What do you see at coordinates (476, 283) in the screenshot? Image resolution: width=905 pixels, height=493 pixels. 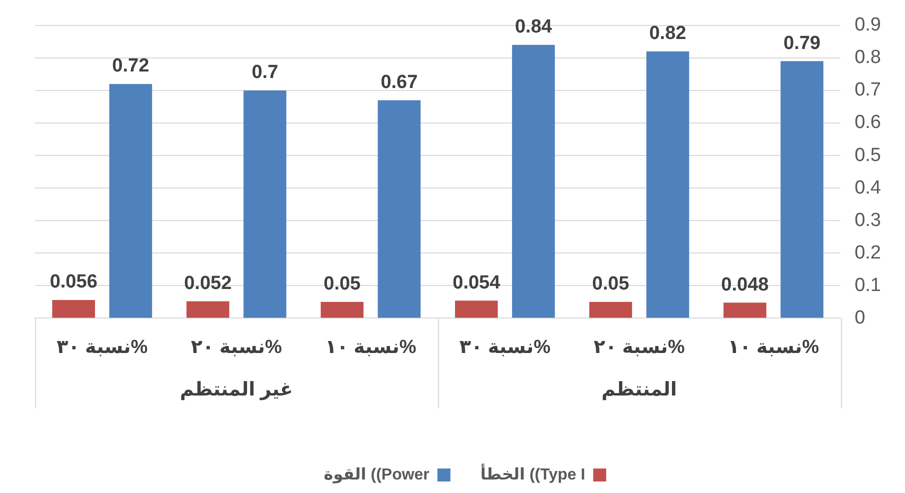 I see `data-label: 0.054` at bounding box center [476, 283].